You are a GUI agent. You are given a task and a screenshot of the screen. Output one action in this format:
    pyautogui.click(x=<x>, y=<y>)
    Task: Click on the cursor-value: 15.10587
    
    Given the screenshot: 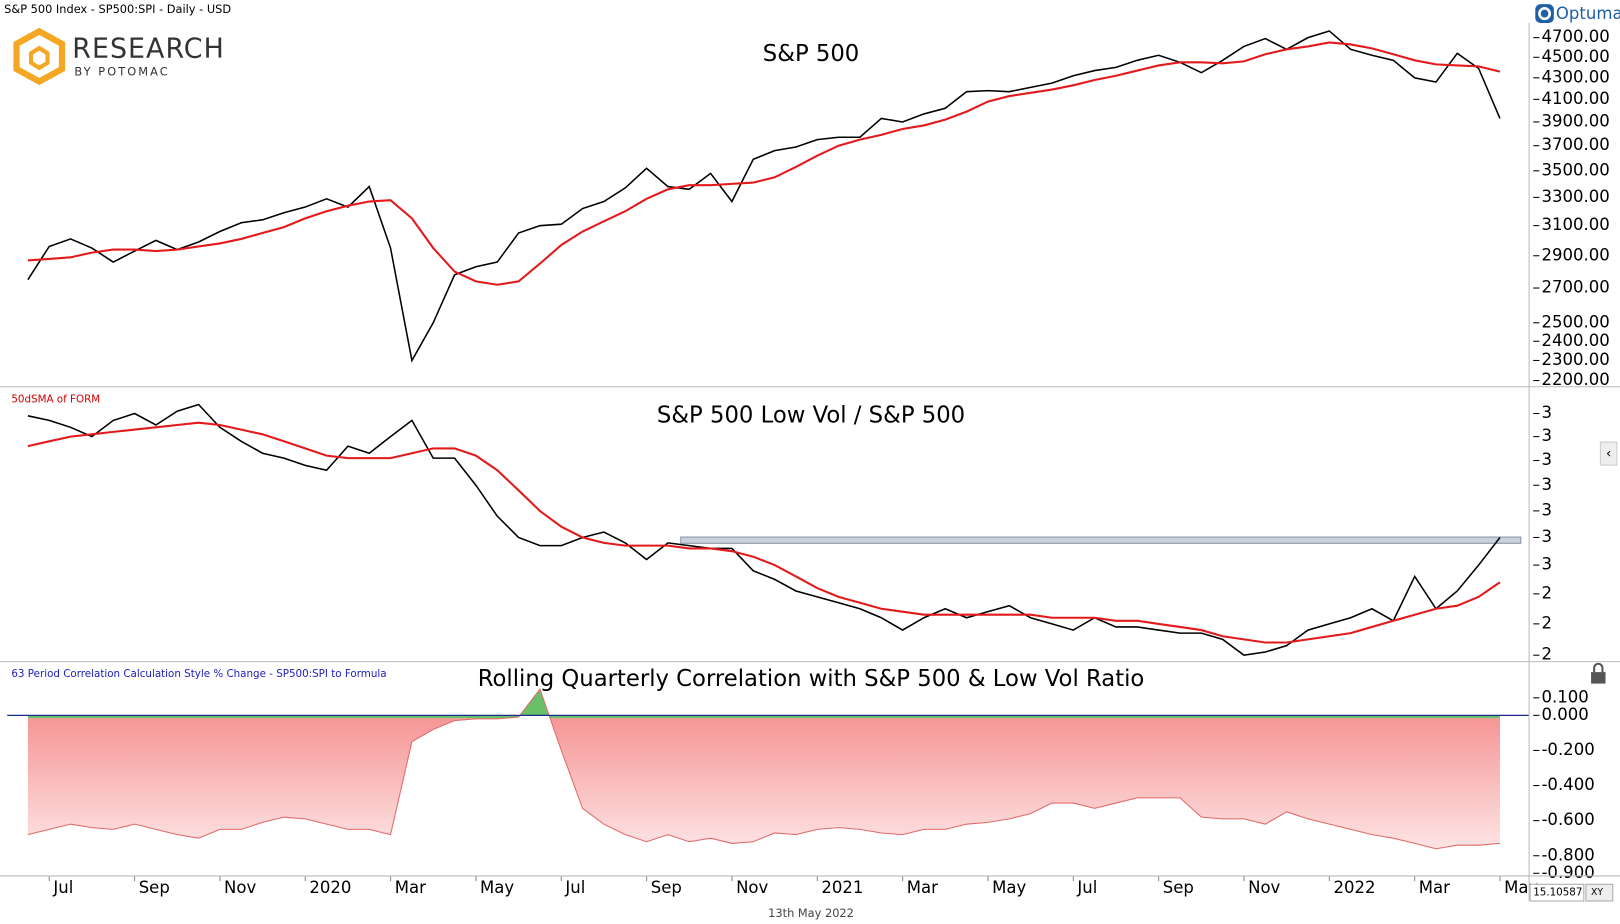 What is the action you would take?
    pyautogui.click(x=1557, y=893)
    